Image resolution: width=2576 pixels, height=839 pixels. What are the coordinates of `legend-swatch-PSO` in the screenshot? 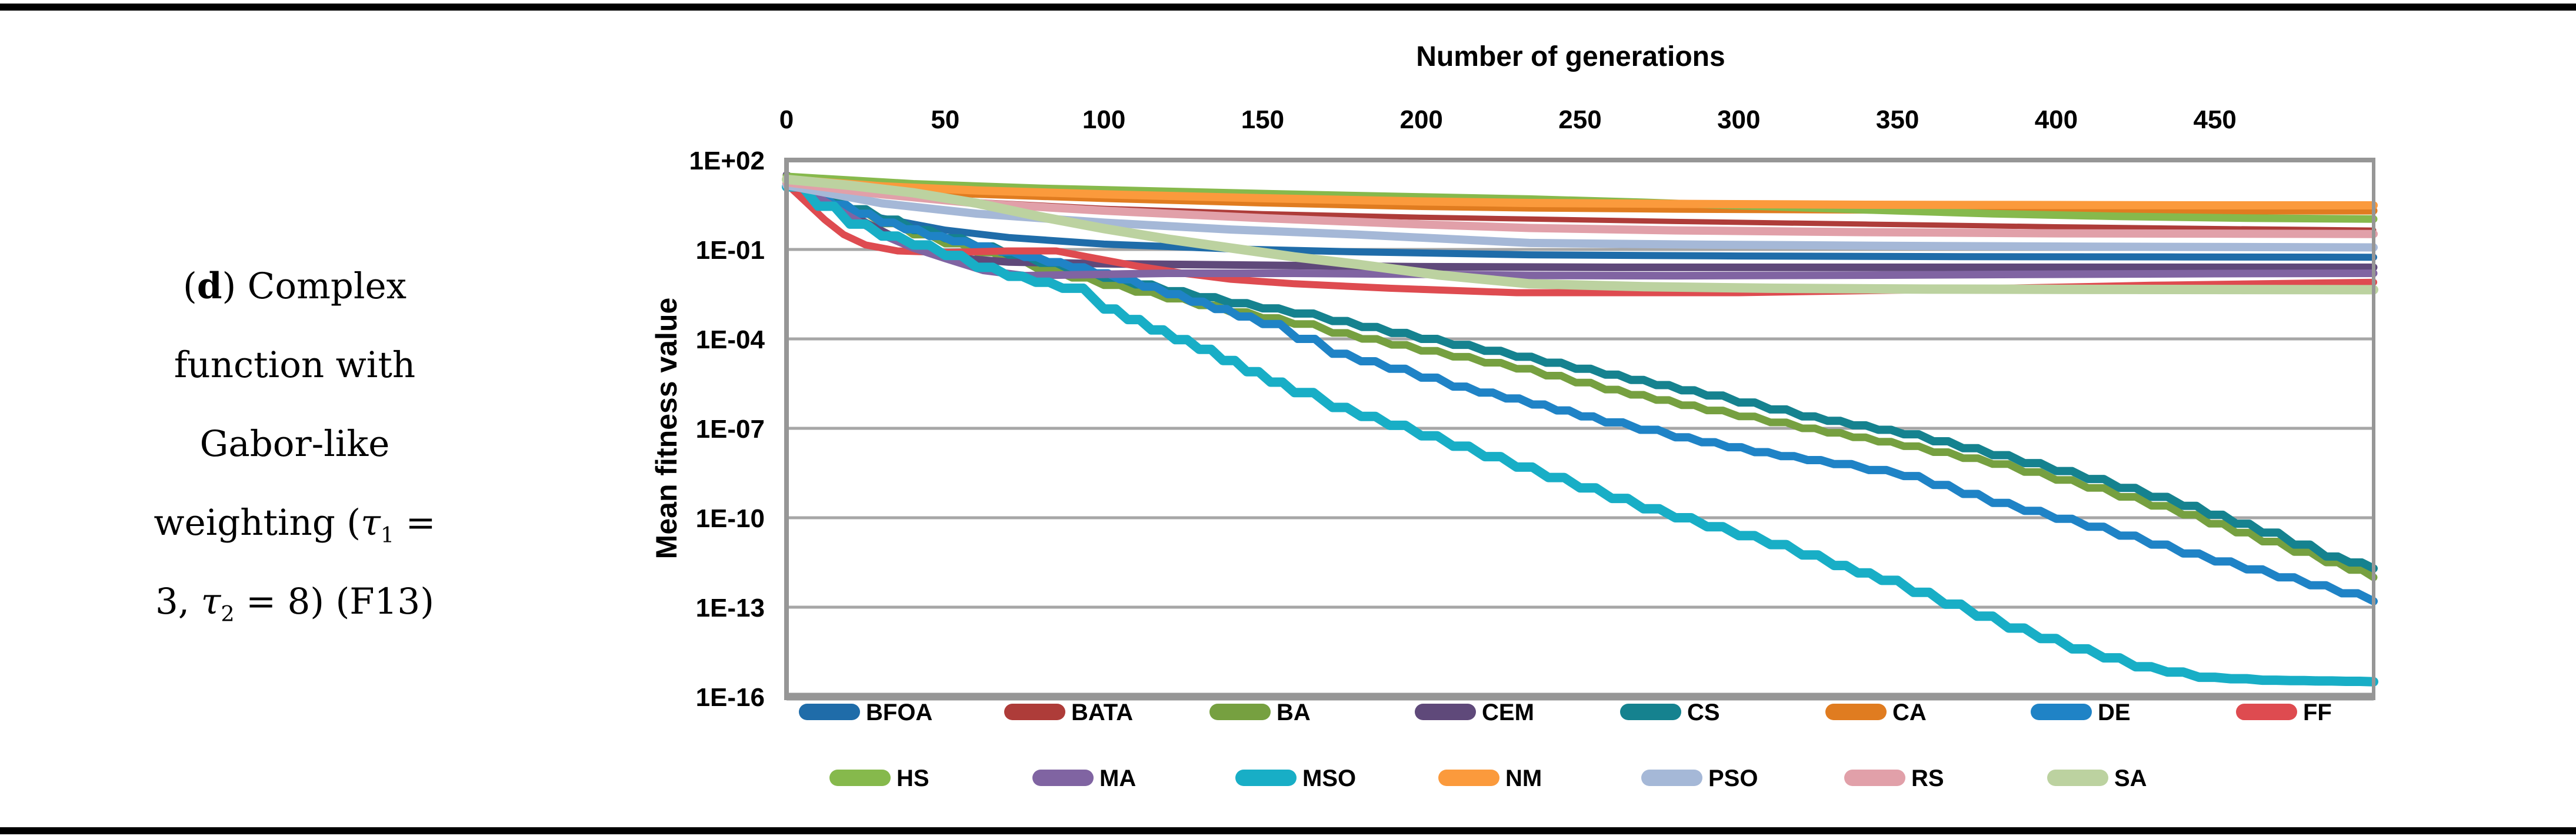 It's located at (1672, 778).